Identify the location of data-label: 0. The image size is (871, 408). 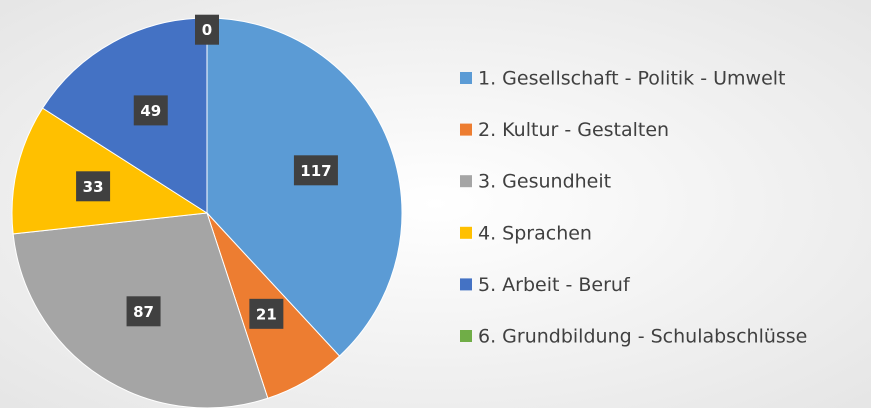
(207, 30).